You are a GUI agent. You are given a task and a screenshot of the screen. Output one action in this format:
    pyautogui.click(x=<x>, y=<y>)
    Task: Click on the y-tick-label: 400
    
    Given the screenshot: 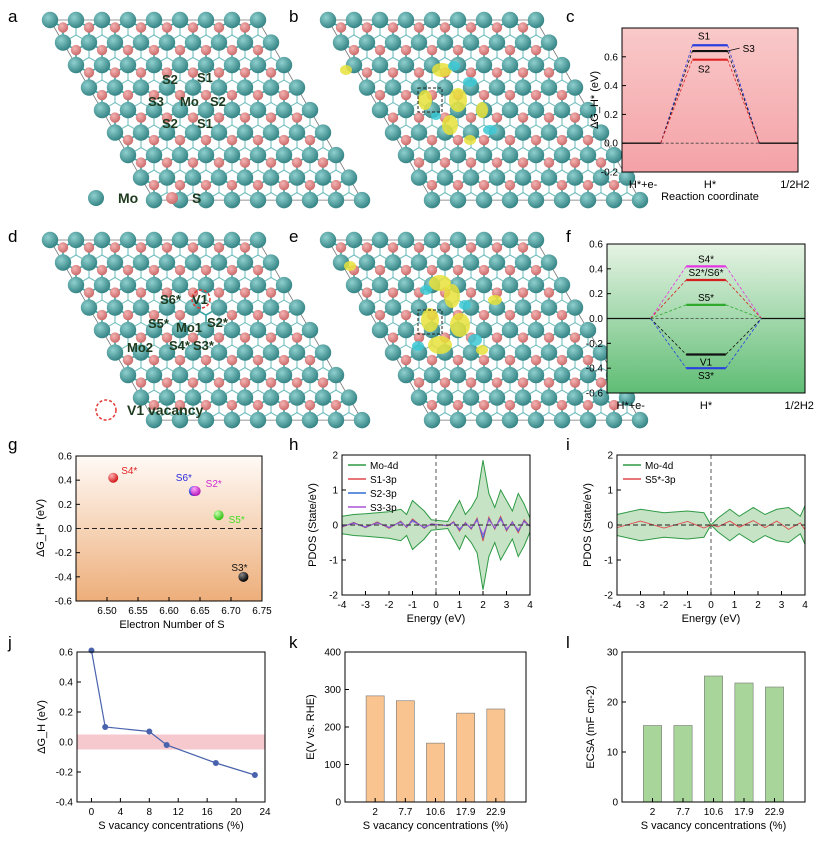 What is the action you would take?
    pyautogui.click(x=332, y=653)
    